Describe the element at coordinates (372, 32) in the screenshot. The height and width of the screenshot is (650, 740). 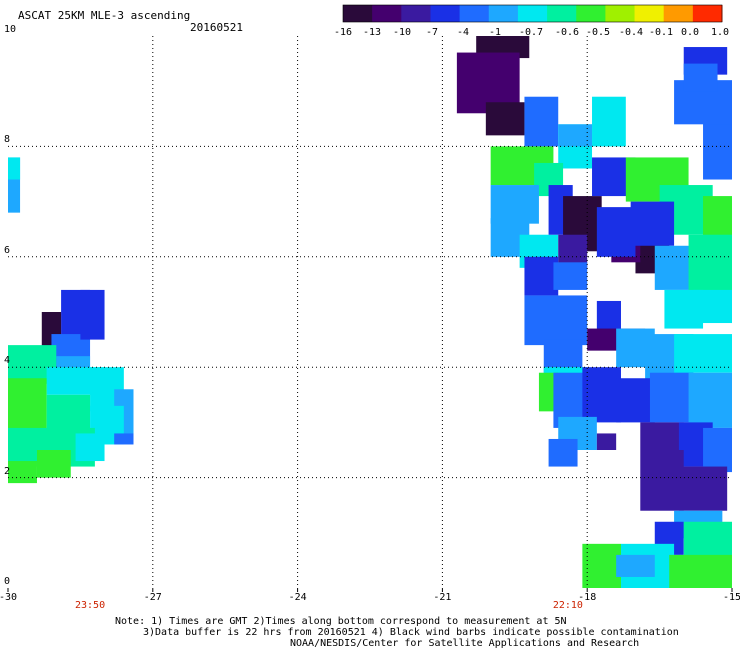
I see `colorbar-label: -13` at that location.